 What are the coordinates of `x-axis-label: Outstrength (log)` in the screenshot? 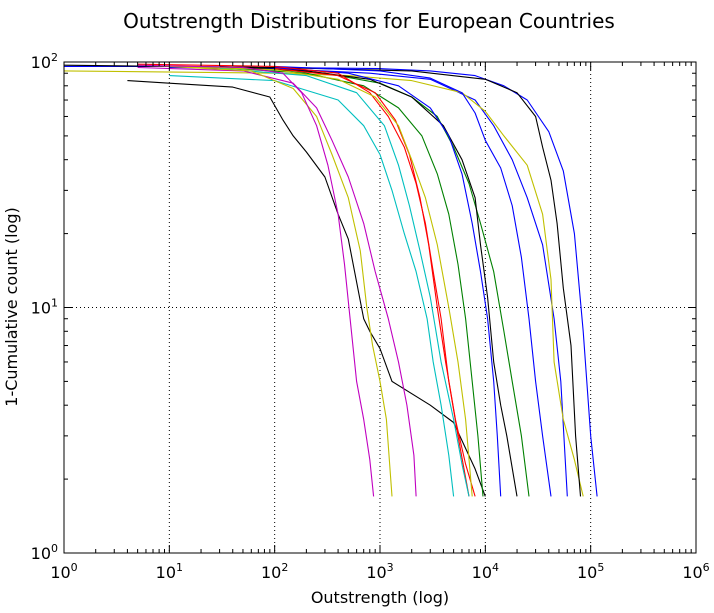 It's located at (380, 597).